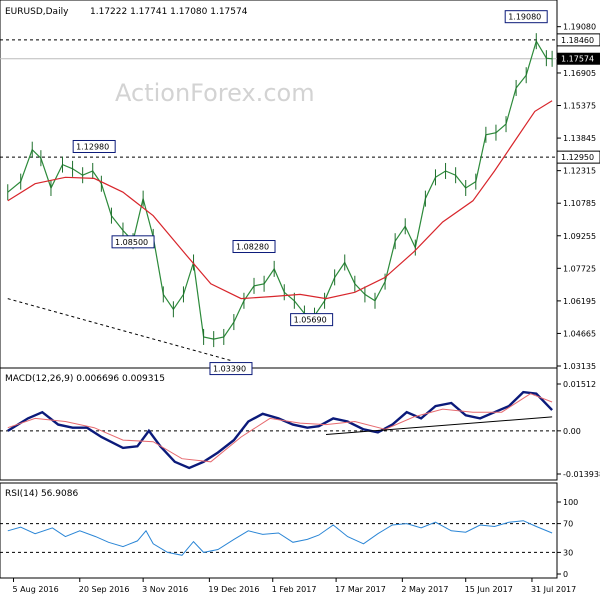 The image size is (600, 600). I want to click on x-tick-label: 17 Mar 2017, so click(360, 589).